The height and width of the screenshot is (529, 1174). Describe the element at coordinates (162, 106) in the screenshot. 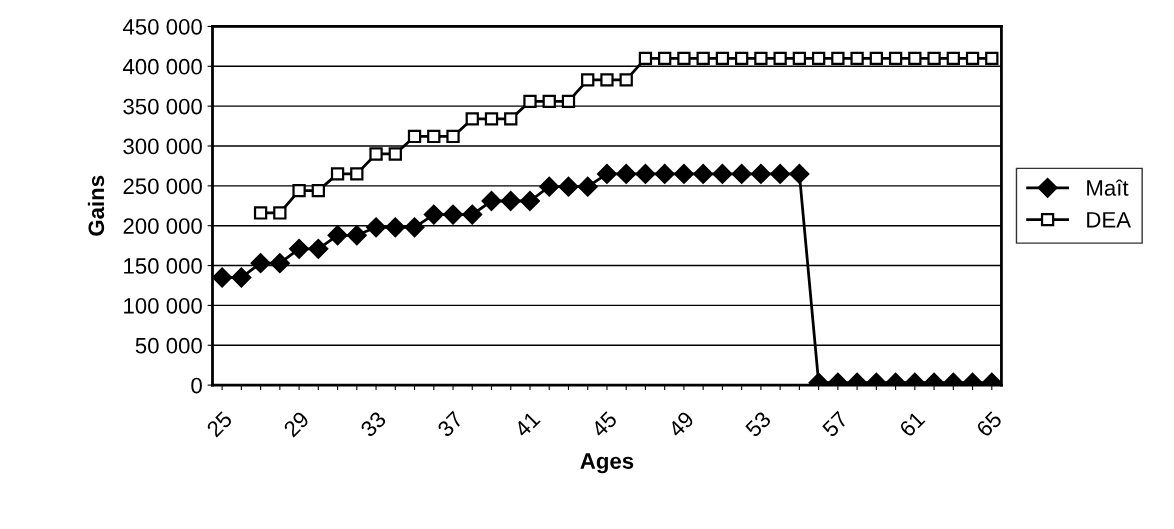

I see `y-tick-label: 350 000` at that location.